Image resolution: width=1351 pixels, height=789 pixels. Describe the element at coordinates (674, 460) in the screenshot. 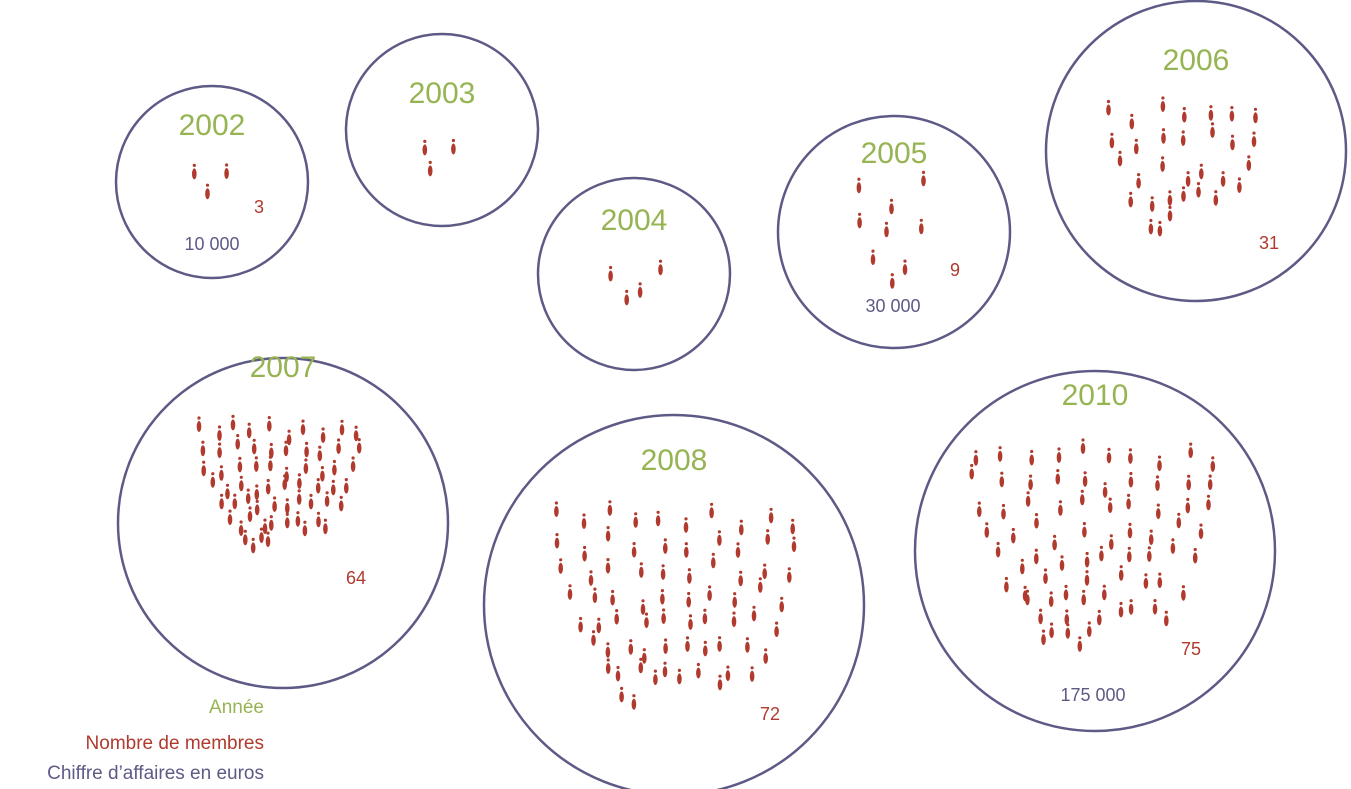

I see `year-label: 2008` at that location.